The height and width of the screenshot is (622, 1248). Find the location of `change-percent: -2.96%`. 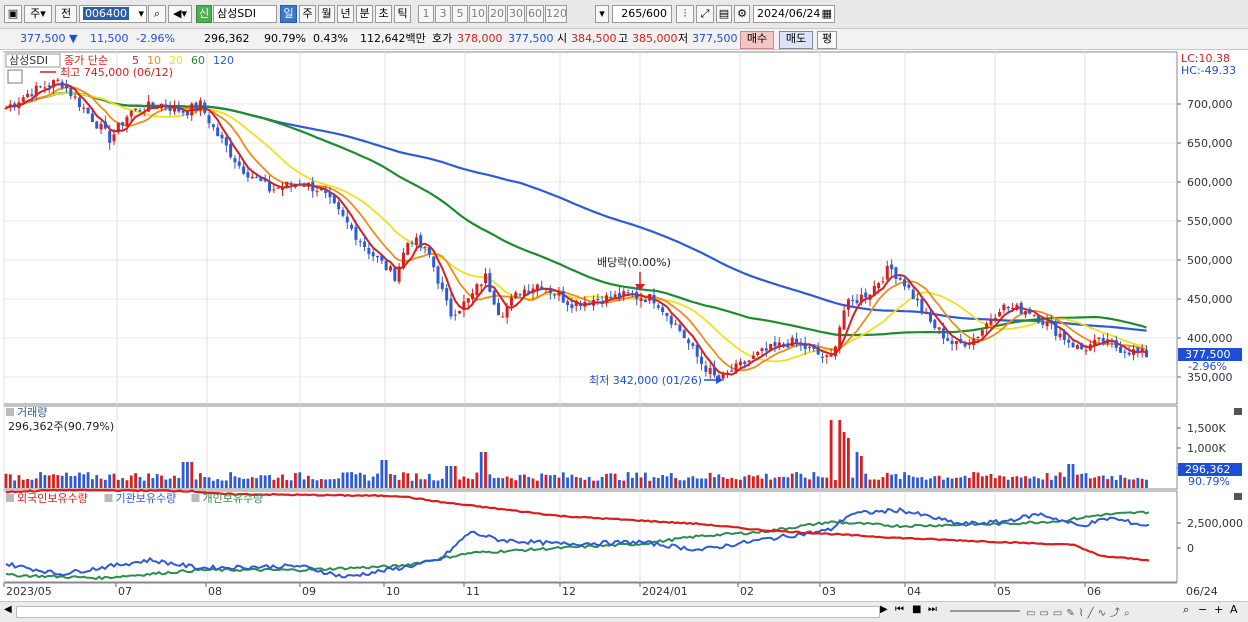

change-percent: -2.96% is located at coordinates (155, 38).